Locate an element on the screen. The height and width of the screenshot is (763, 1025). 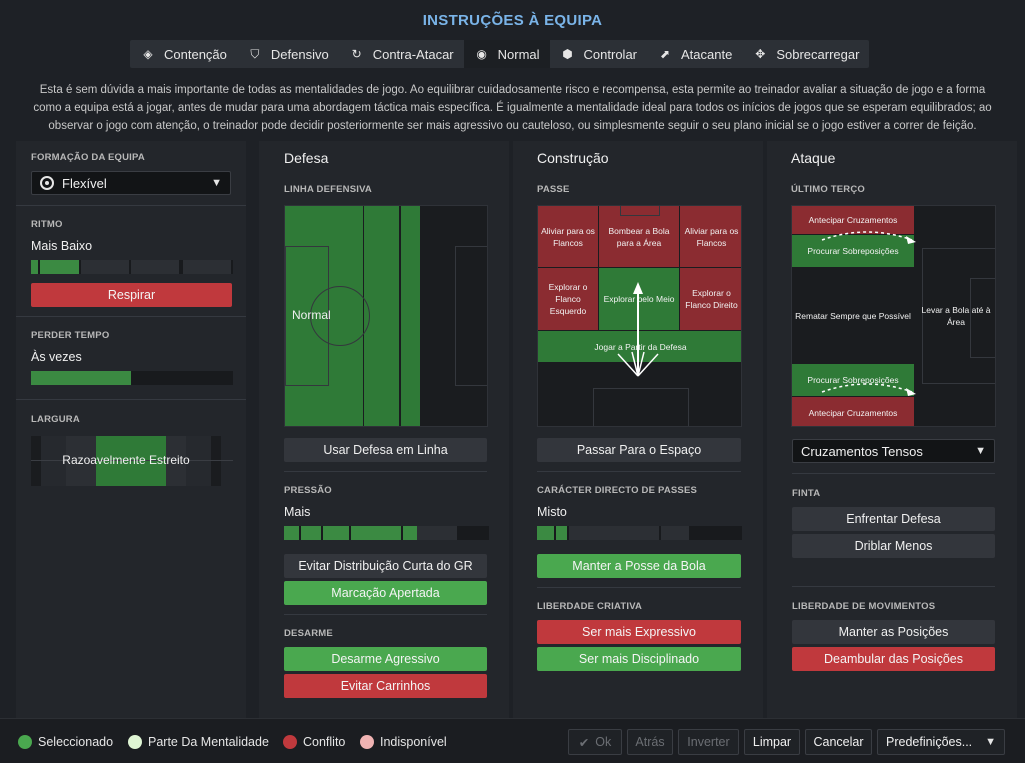
directness-slider is located at coordinates (639, 533).